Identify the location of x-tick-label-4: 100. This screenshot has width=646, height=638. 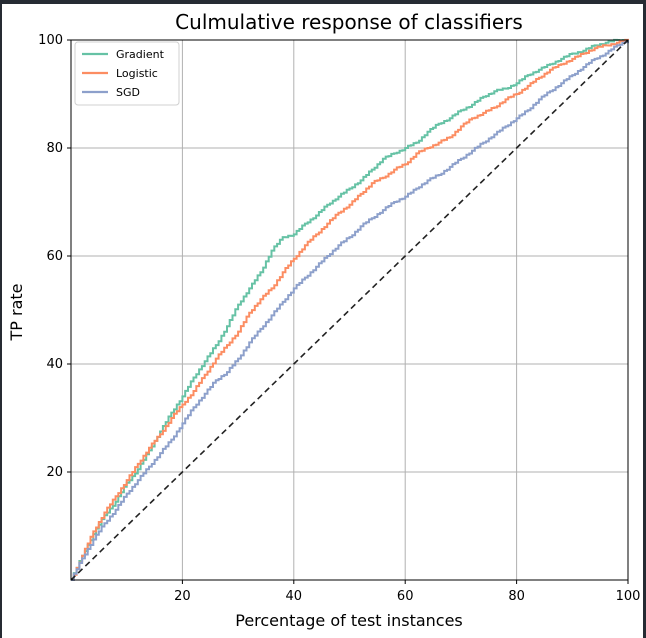
(628, 596).